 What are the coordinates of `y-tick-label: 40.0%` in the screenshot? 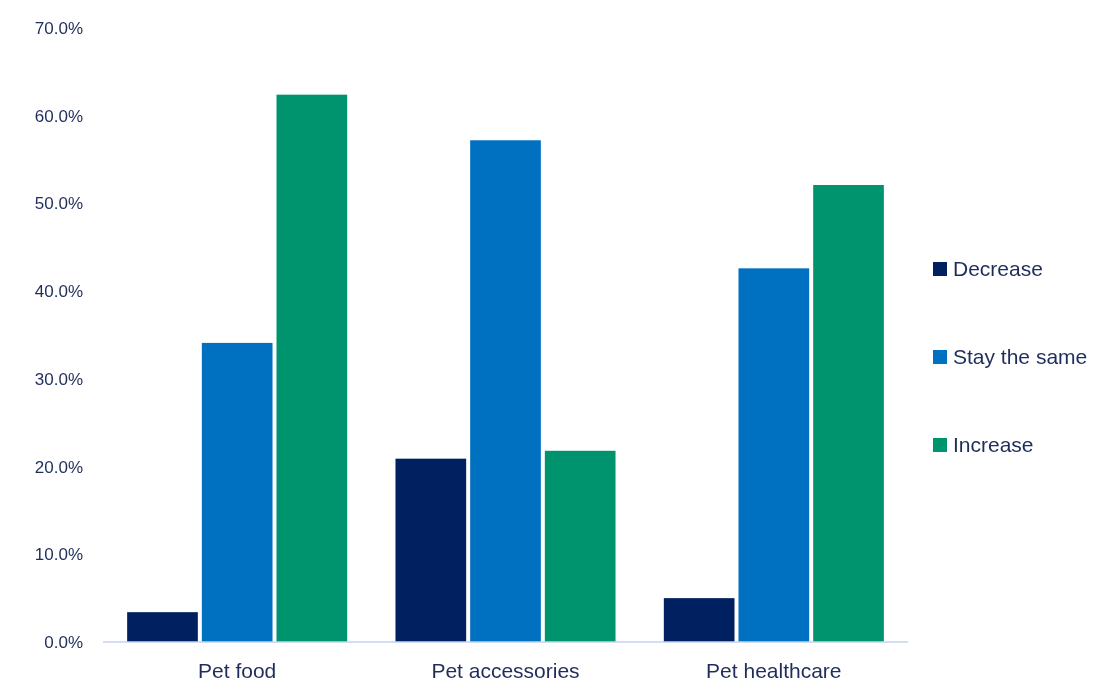 It's located at (58, 292).